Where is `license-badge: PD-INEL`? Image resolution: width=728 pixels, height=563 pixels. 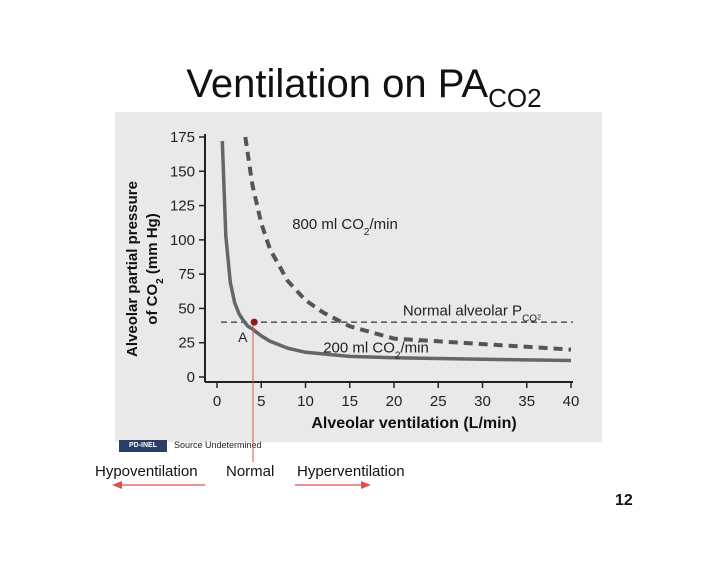
license-badge: PD-INEL is located at coordinates (143, 446).